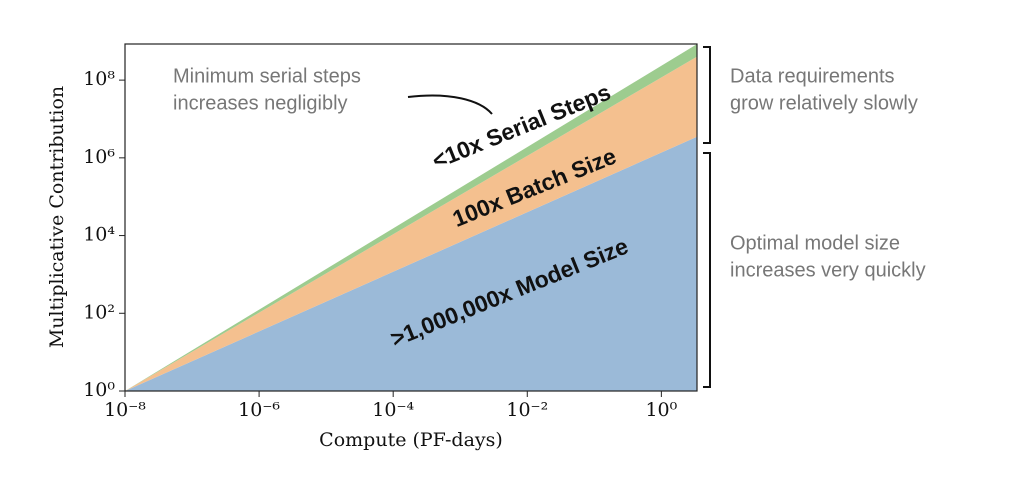 This screenshot has height=490, width=1024. I want to click on annotation: increases negligibly, so click(260, 103).